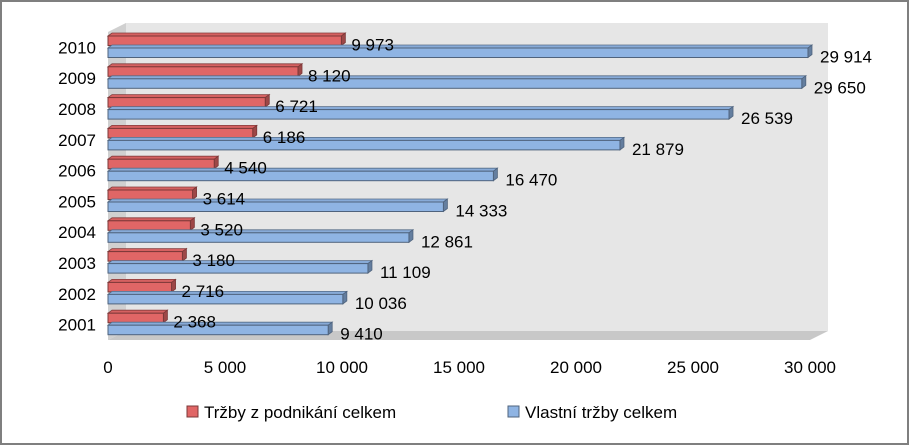 The width and height of the screenshot is (909, 445). What do you see at coordinates (366, 143) in the screenshot?
I see `bar-vlastni-trzby-2007` at bounding box center [366, 143].